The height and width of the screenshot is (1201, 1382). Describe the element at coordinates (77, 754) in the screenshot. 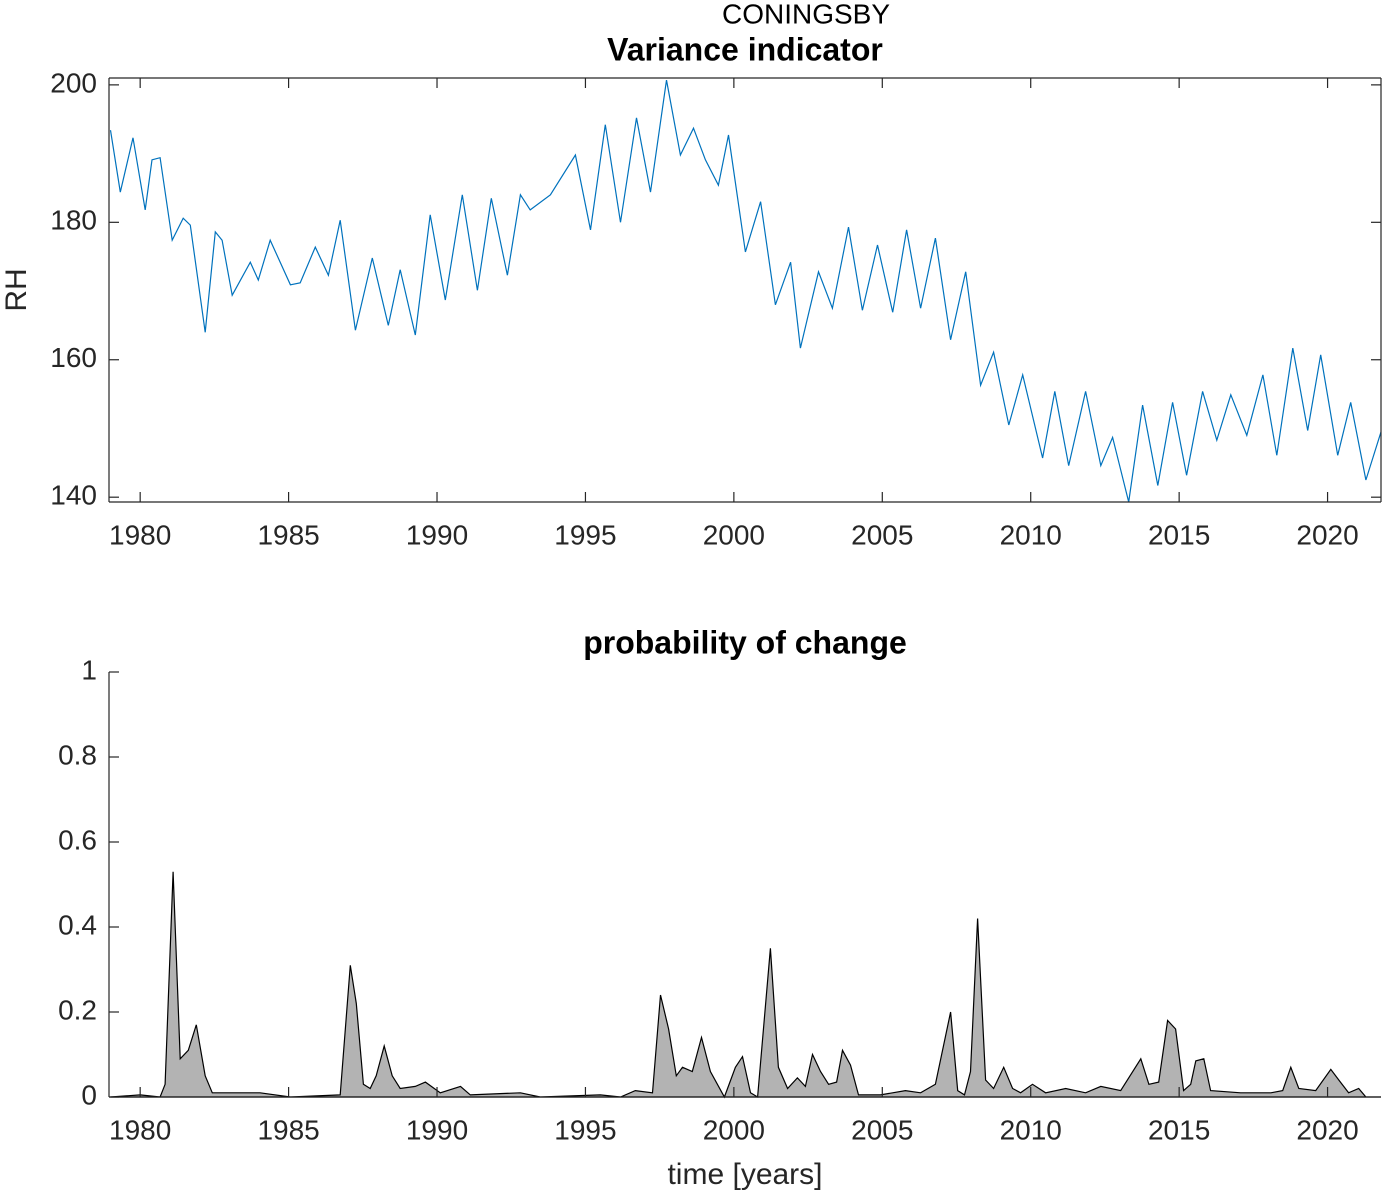

I see `y-tick-label: 0.8` at that location.